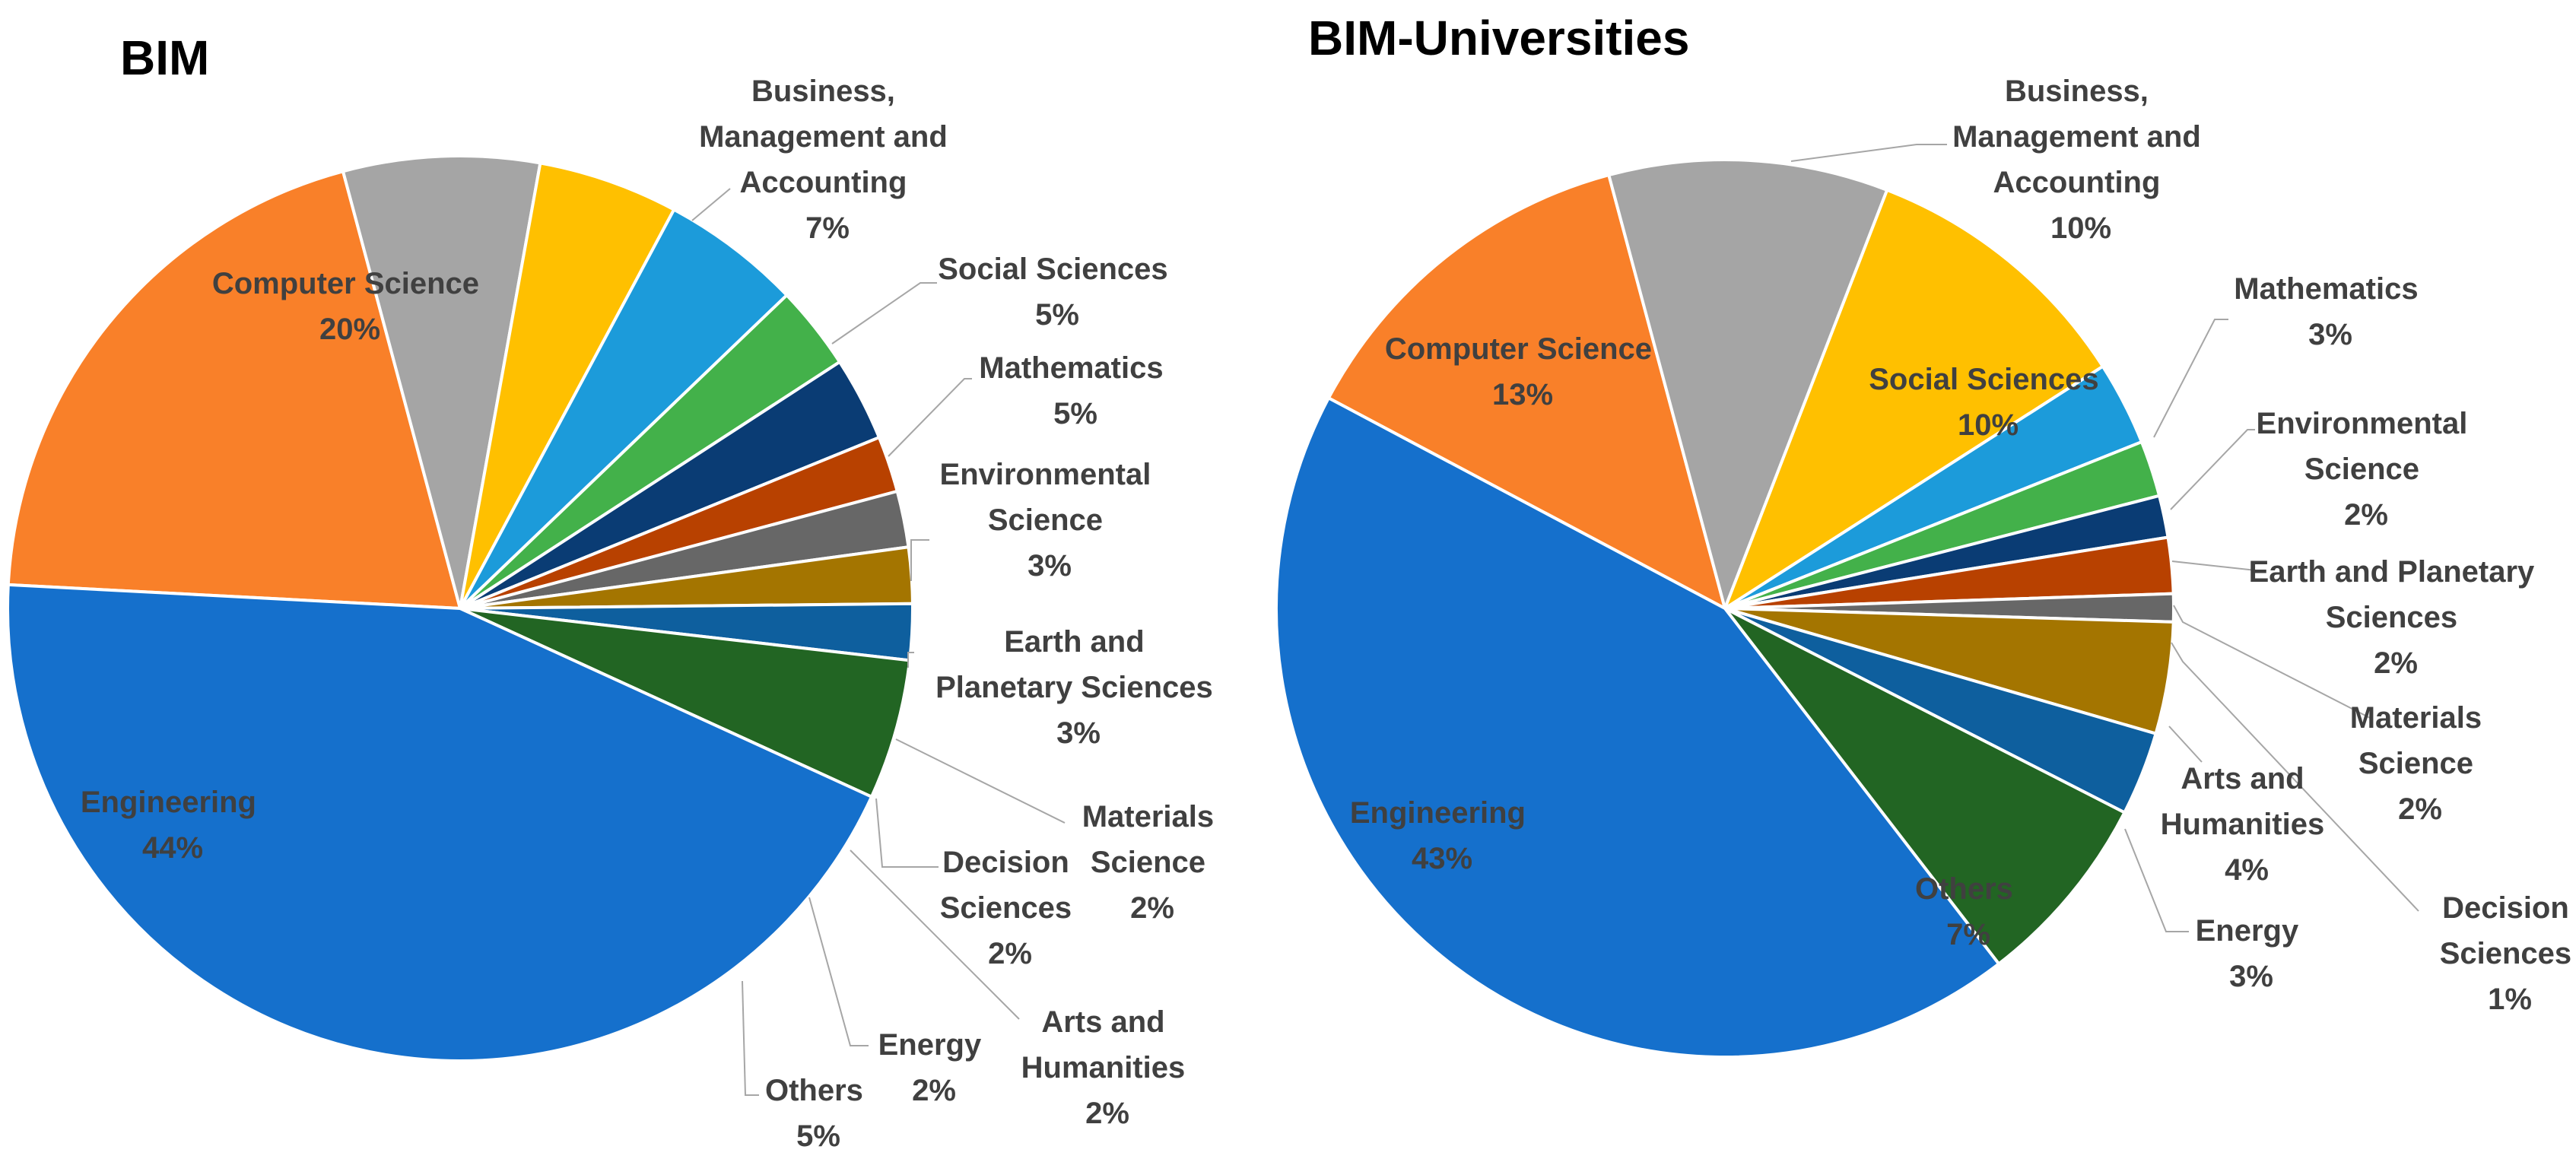 The height and width of the screenshot is (1159, 2576). I want to click on label-others: Others 7%, so click(1969, 912).